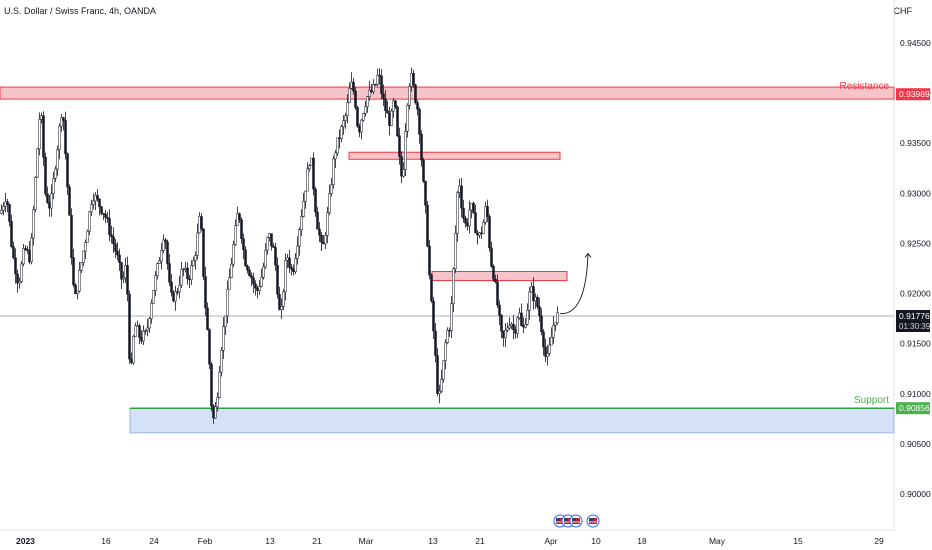 The height and width of the screenshot is (550, 932). Describe the element at coordinates (154, 541) in the screenshot. I see `x-tick-label: 24` at that location.